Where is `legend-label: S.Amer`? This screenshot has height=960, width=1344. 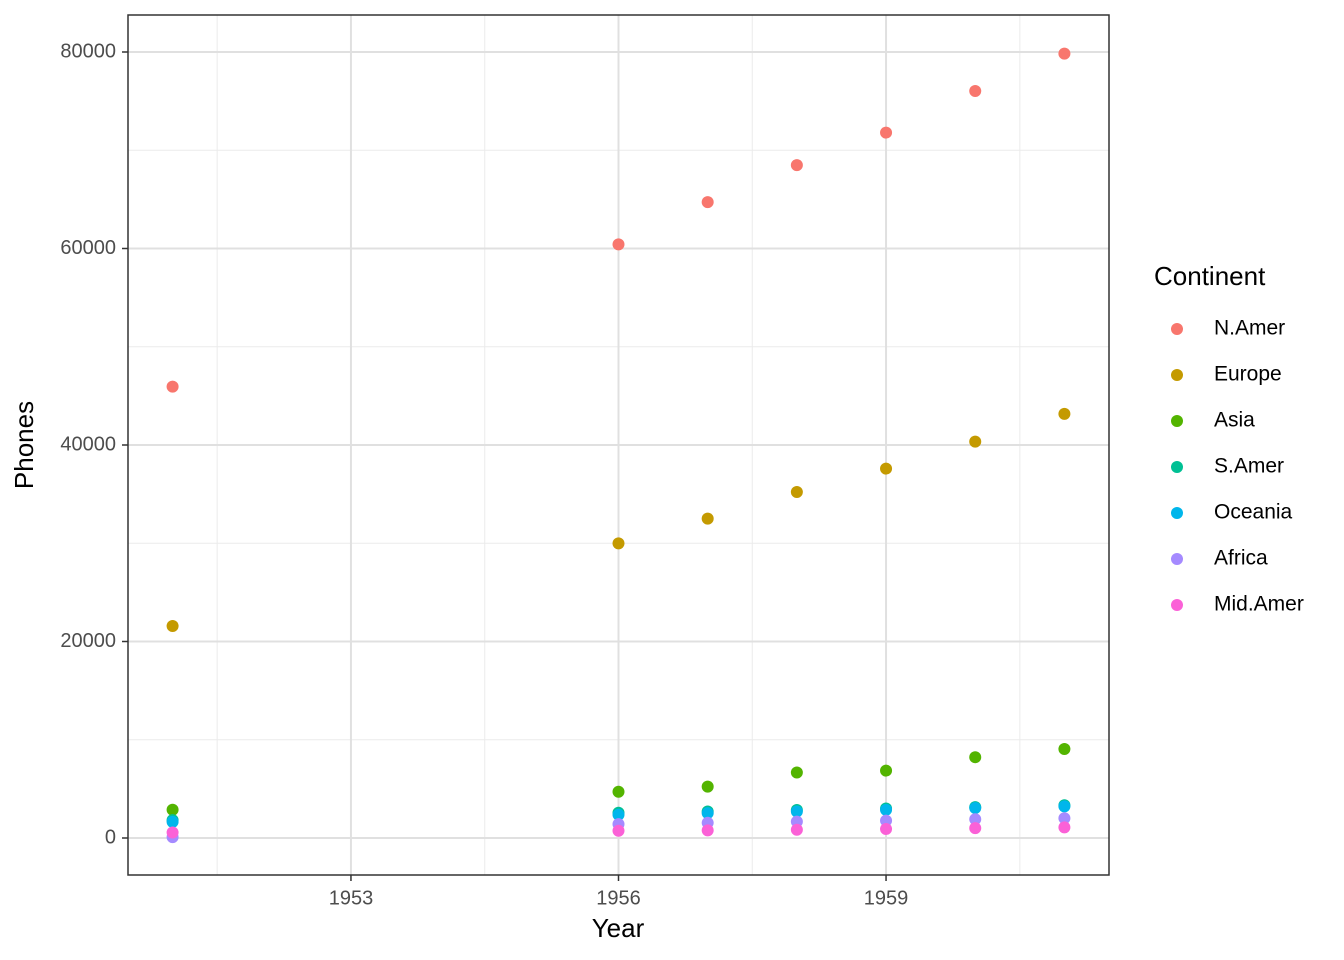
legend-label: S.Amer is located at coordinates (1249, 466).